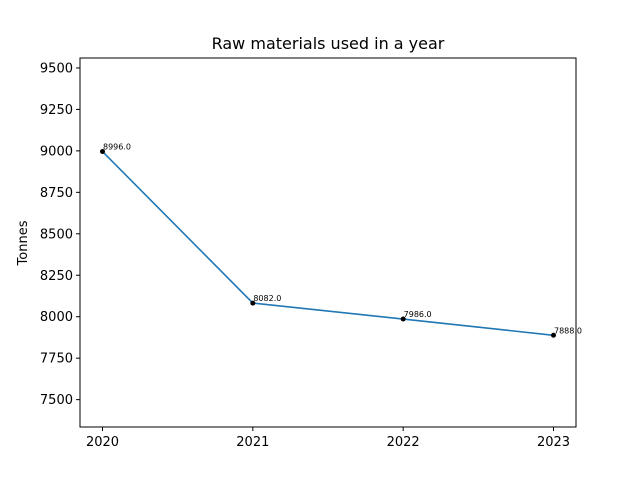 The width and height of the screenshot is (640, 480). I want to click on data-label: 7986.0, so click(418, 314).